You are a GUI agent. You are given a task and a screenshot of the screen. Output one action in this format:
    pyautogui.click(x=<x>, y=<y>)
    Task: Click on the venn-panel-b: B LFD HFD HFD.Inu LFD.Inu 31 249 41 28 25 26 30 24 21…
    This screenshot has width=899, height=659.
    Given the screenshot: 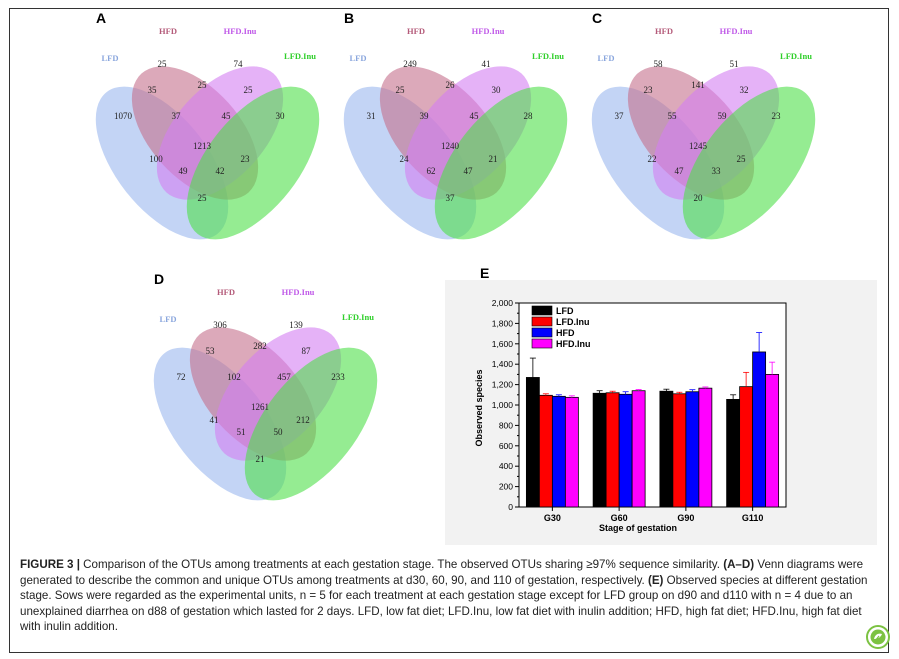 What is the action you would take?
    pyautogui.click(x=455, y=125)
    